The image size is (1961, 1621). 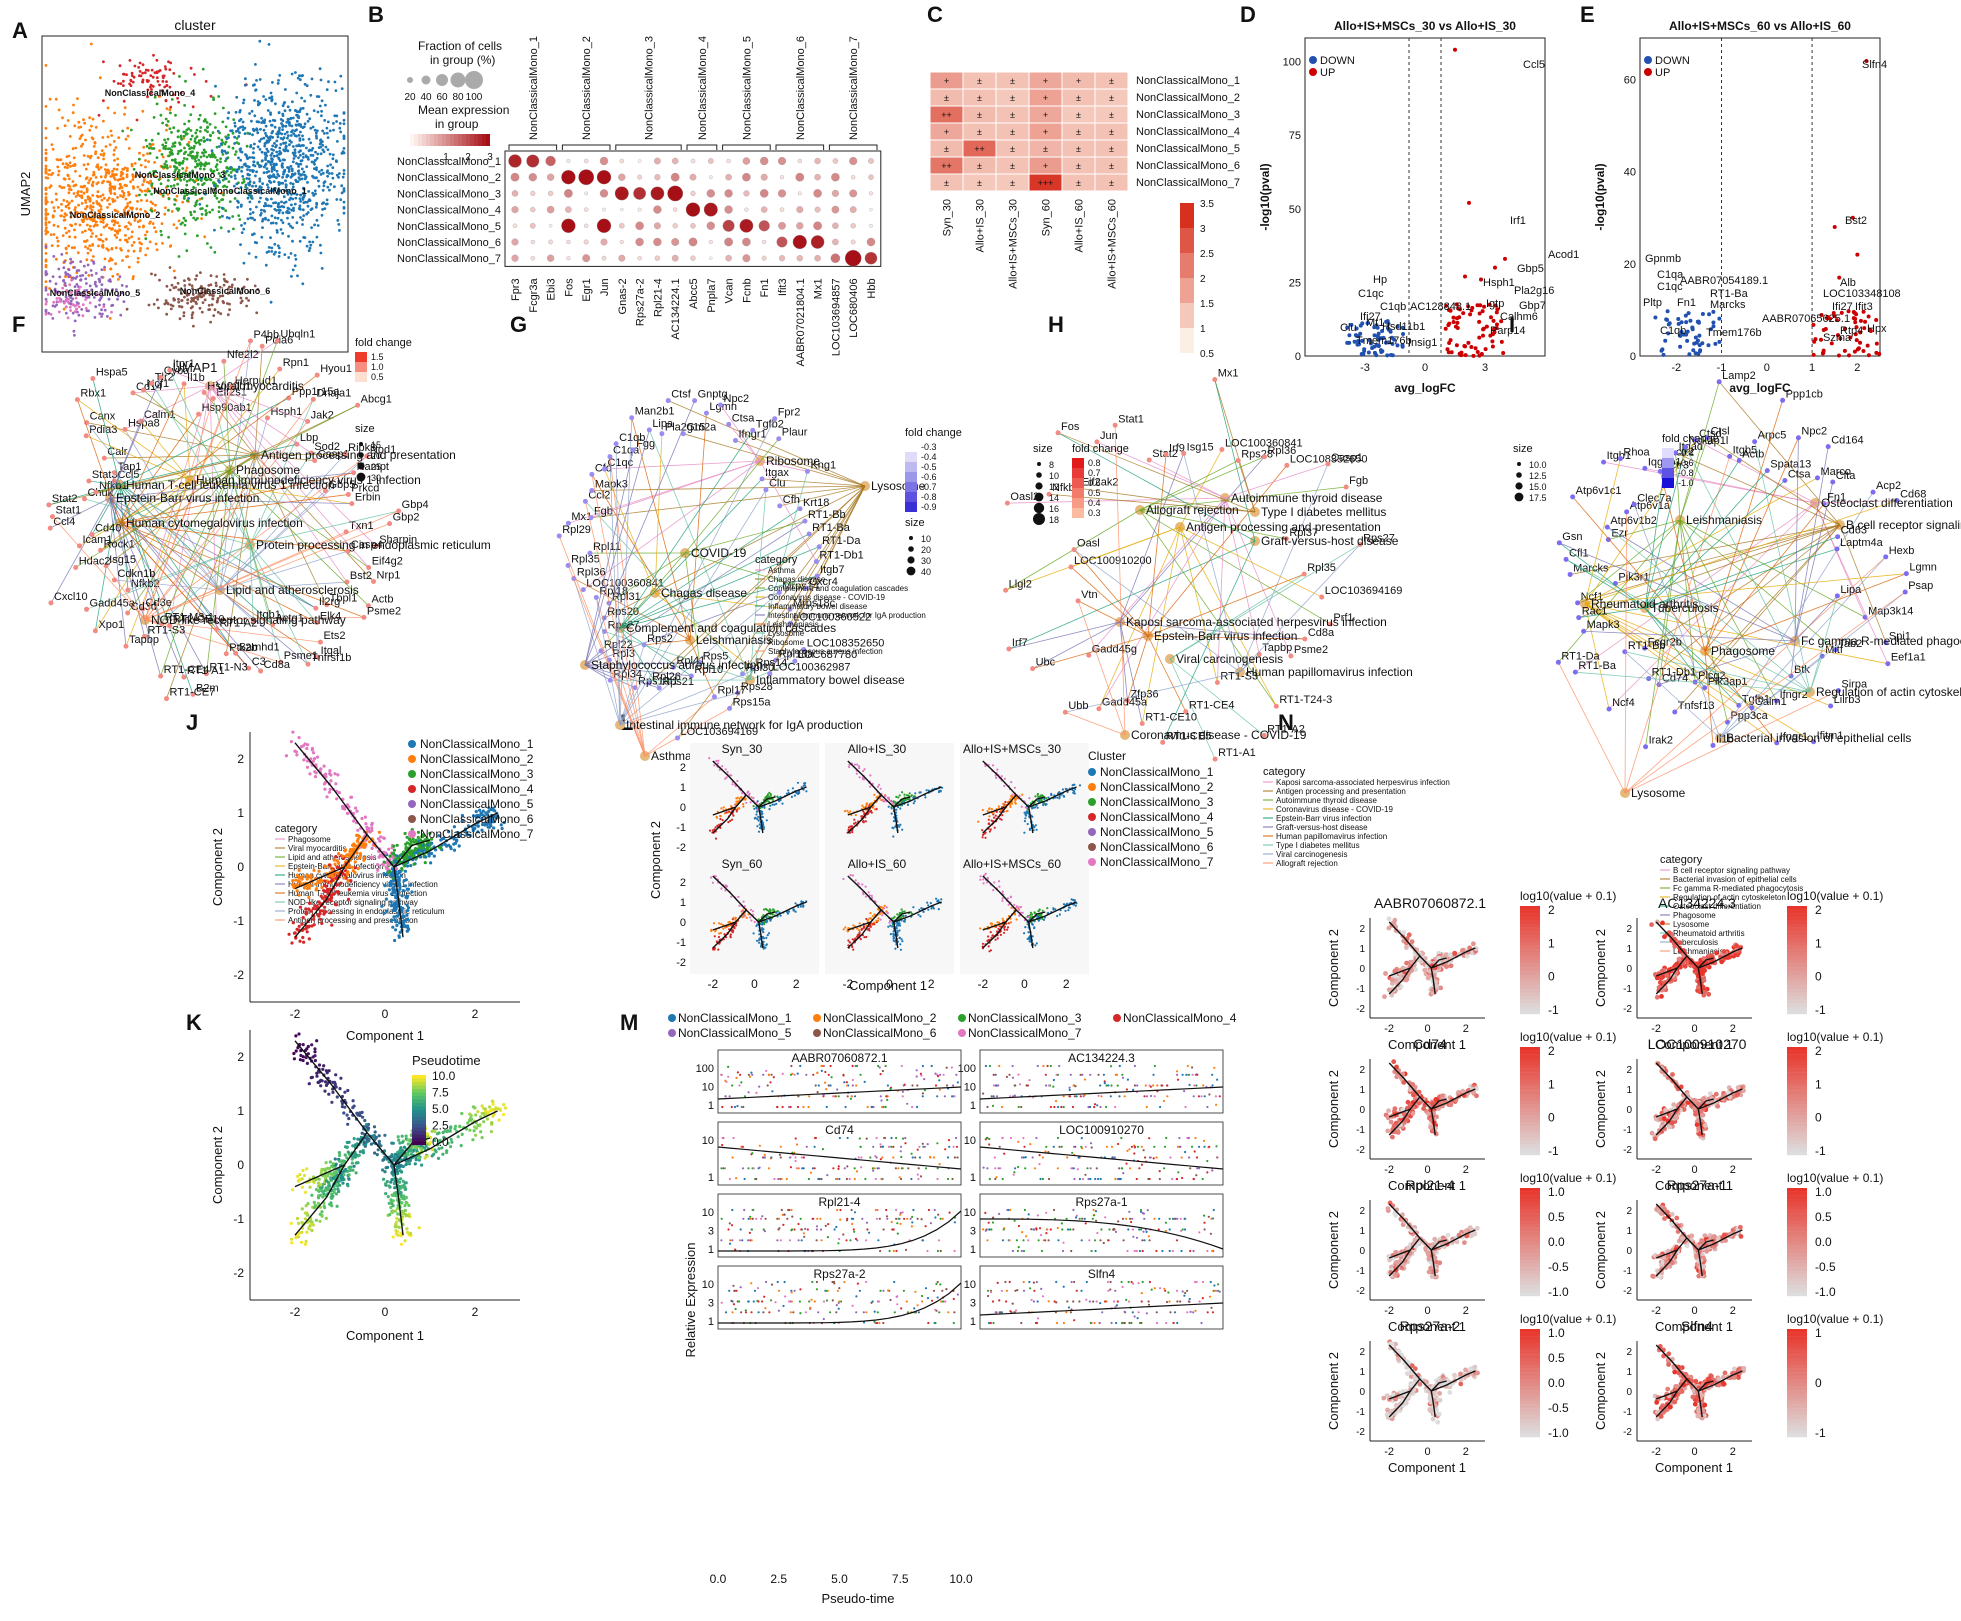 I want to click on gene-label: Gm2a, so click(x=701, y=428).